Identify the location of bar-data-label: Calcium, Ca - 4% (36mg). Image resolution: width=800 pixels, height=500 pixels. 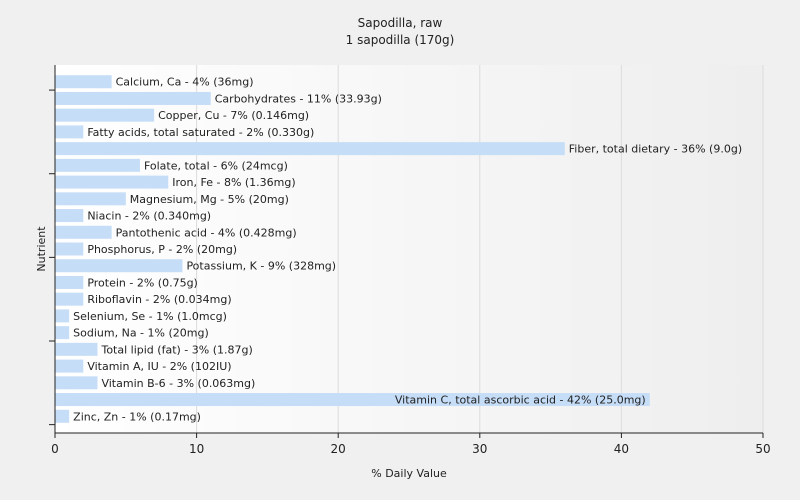
(185, 82).